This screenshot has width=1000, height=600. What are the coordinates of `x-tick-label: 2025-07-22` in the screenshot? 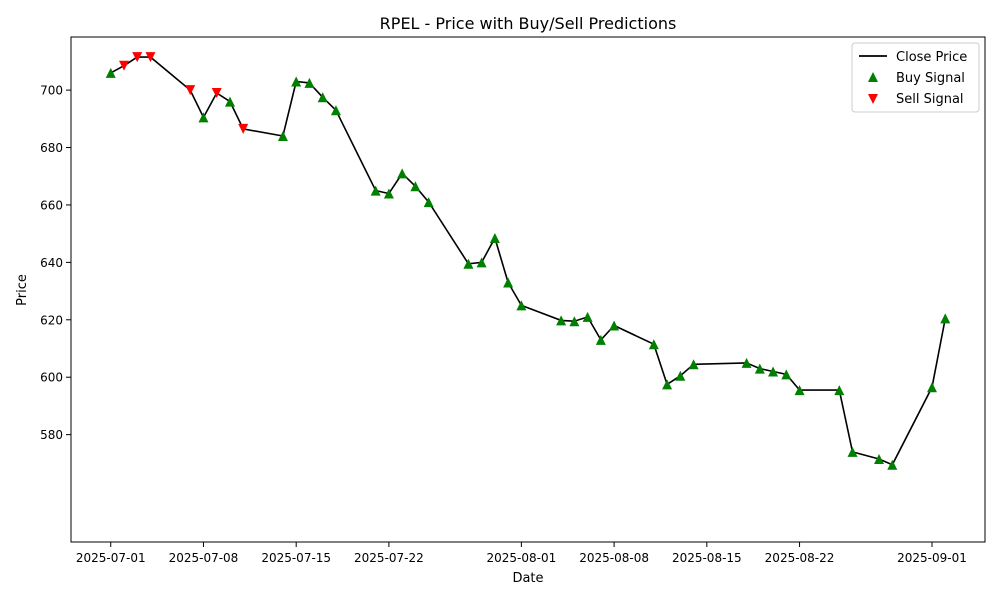 It's located at (389, 558).